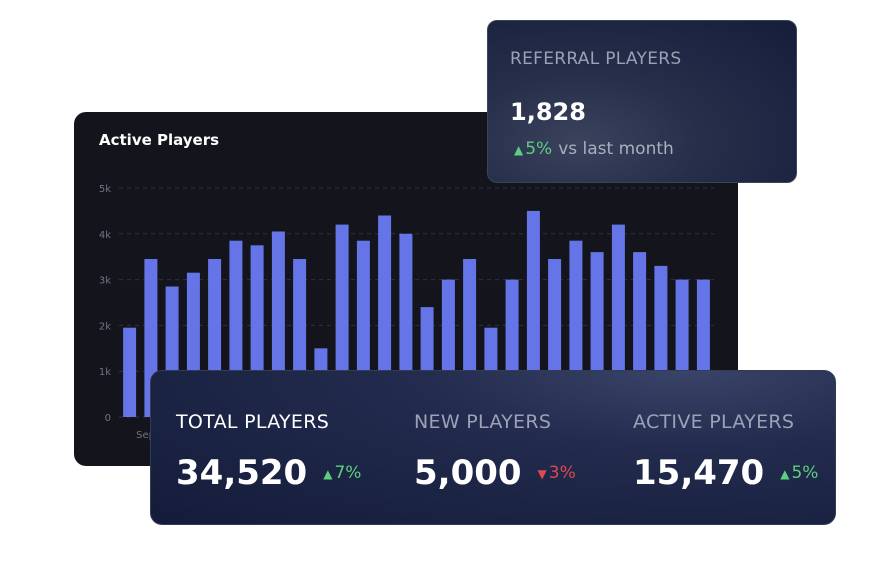 Image resolution: width=880 pixels, height=578 pixels. What do you see at coordinates (468, 473) in the screenshot?
I see `stat-value: 5,000` at bounding box center [468, 473].